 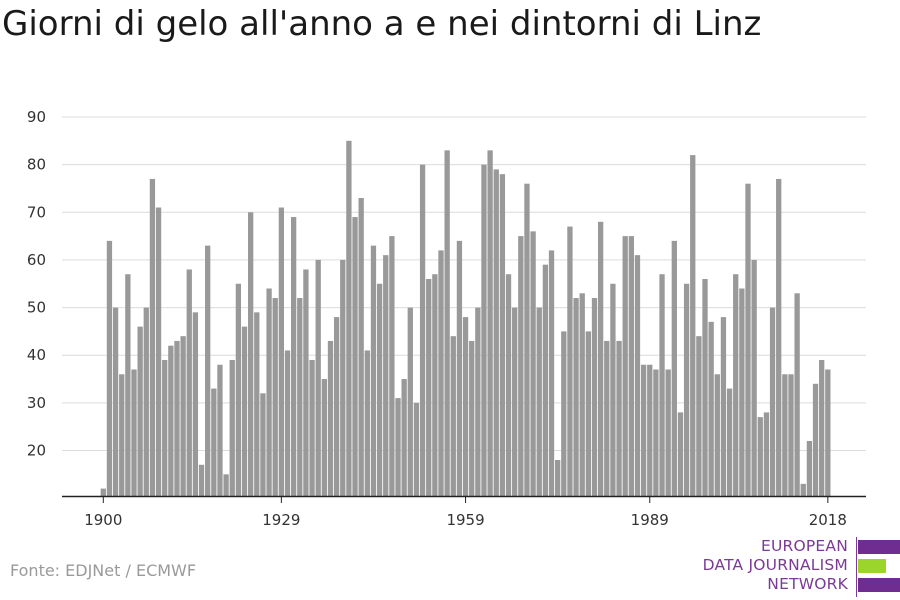 What do you see at coordinates (447, 323) in the screenshot?
I see `bar-1956` at bounding box center [447, 323].